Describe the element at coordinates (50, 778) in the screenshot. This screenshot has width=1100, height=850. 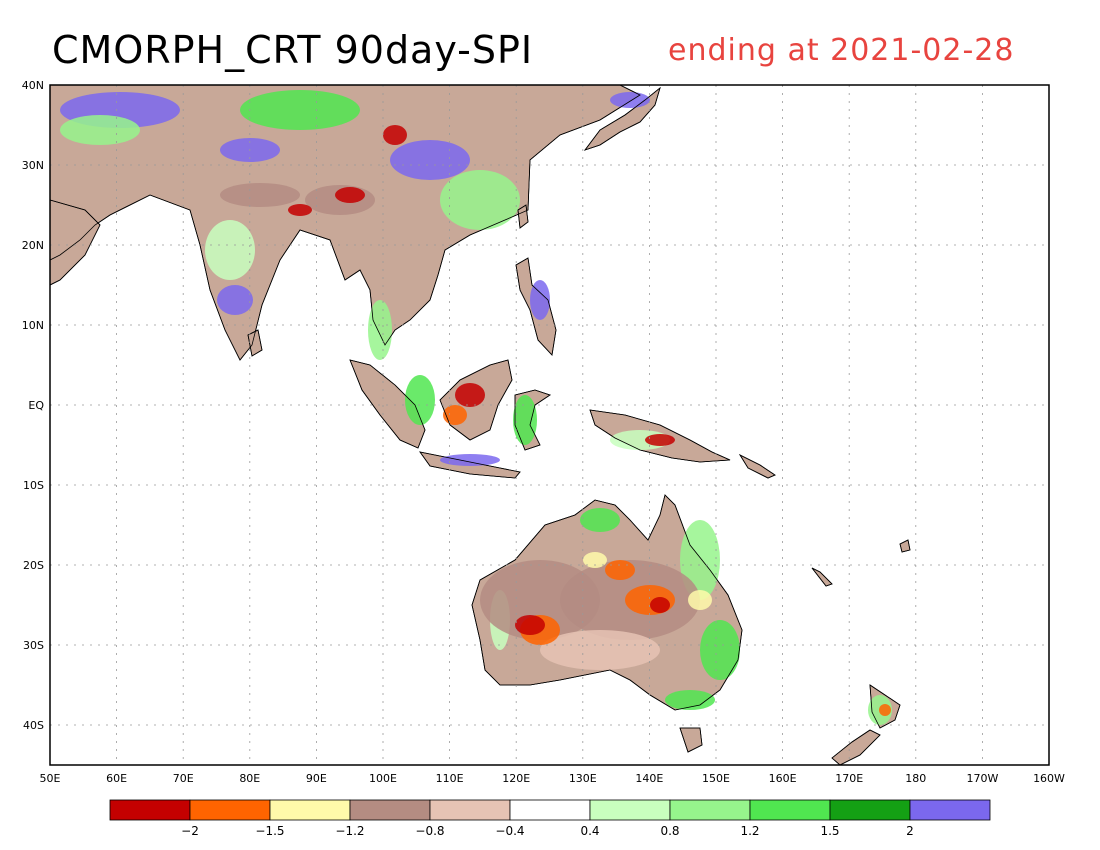
I see `lon-label: 50E` at that location.